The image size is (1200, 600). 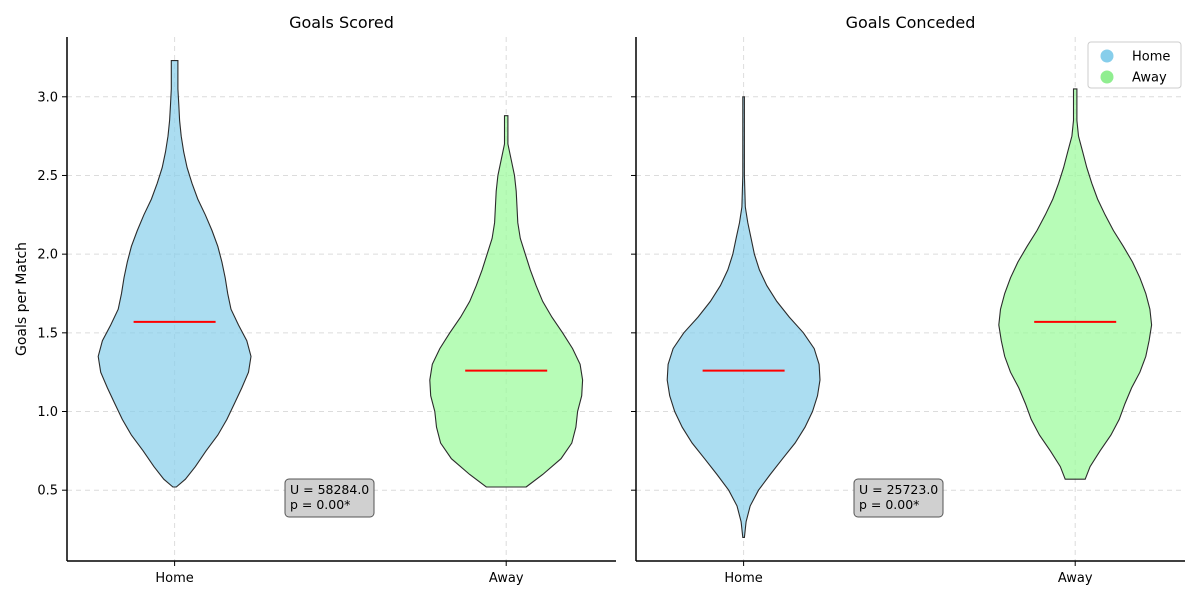 What do you see at coordinates (47, 412) in the screenshot?
I see `y-tick-label: 1.0` at bounding box center [47, 412].